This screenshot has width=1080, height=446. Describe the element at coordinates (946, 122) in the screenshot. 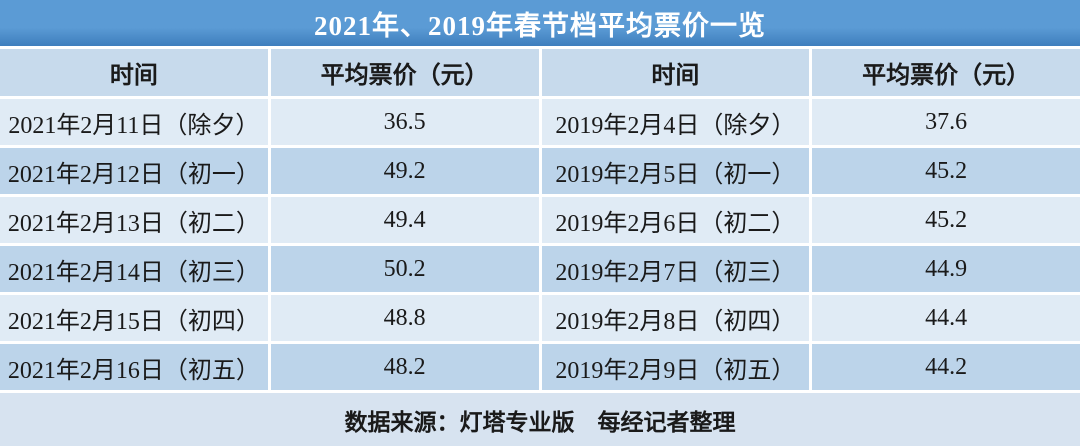

I see `table-cell-price-2019: 37.6` at that location.